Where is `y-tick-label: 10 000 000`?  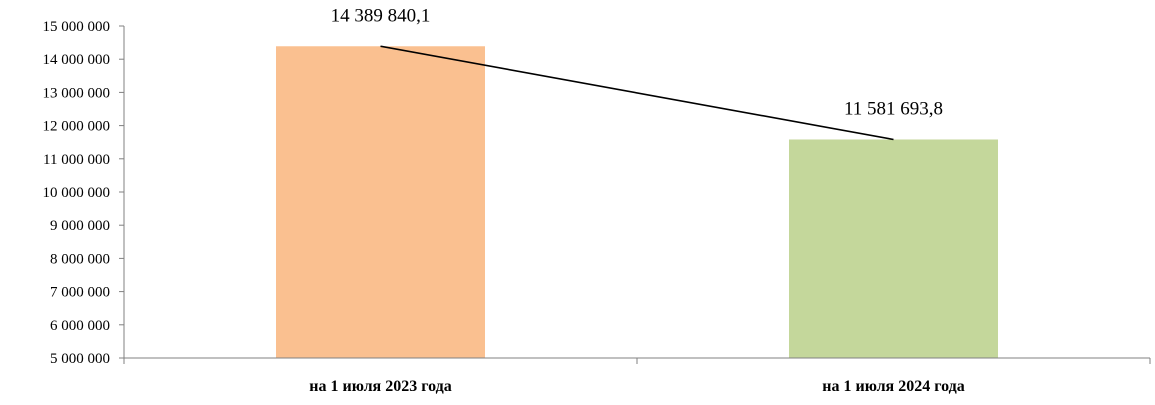
y-tick-label: 10 000 000 is located at coordinates (77, 193).